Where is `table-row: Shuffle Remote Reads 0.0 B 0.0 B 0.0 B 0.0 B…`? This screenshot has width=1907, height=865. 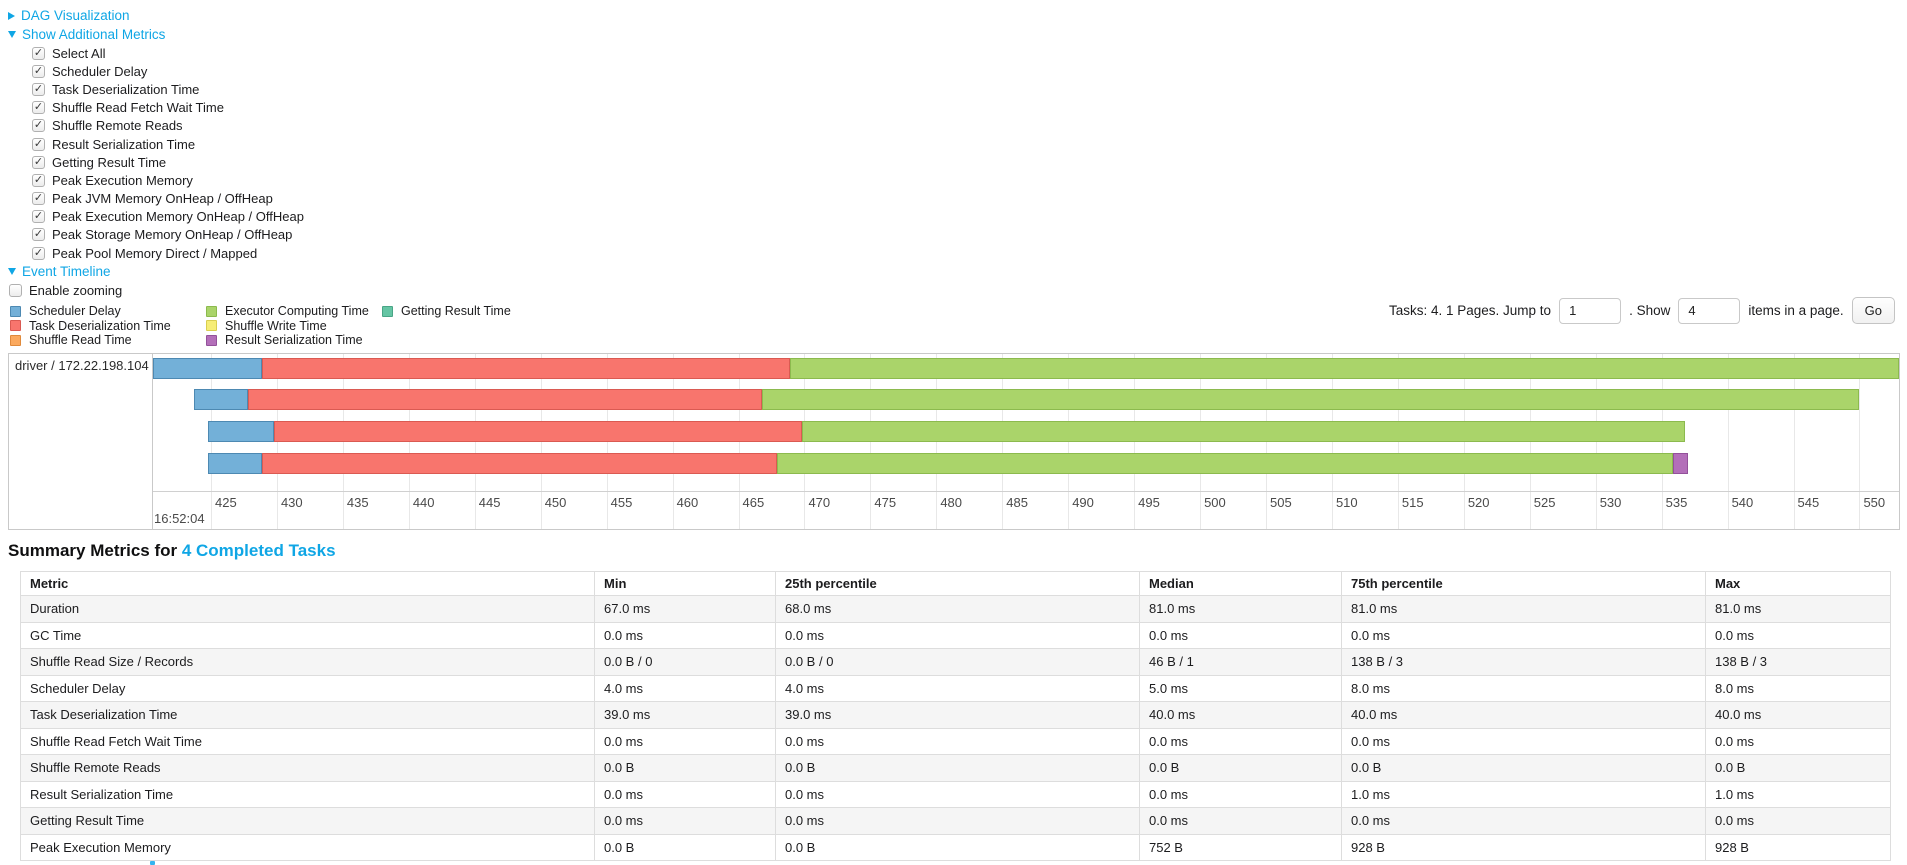 table-row: Shuffle Remote Reads 0.0 B 0.0 B 0.0 B 0.0 B… is located at coordinates (955, 768).